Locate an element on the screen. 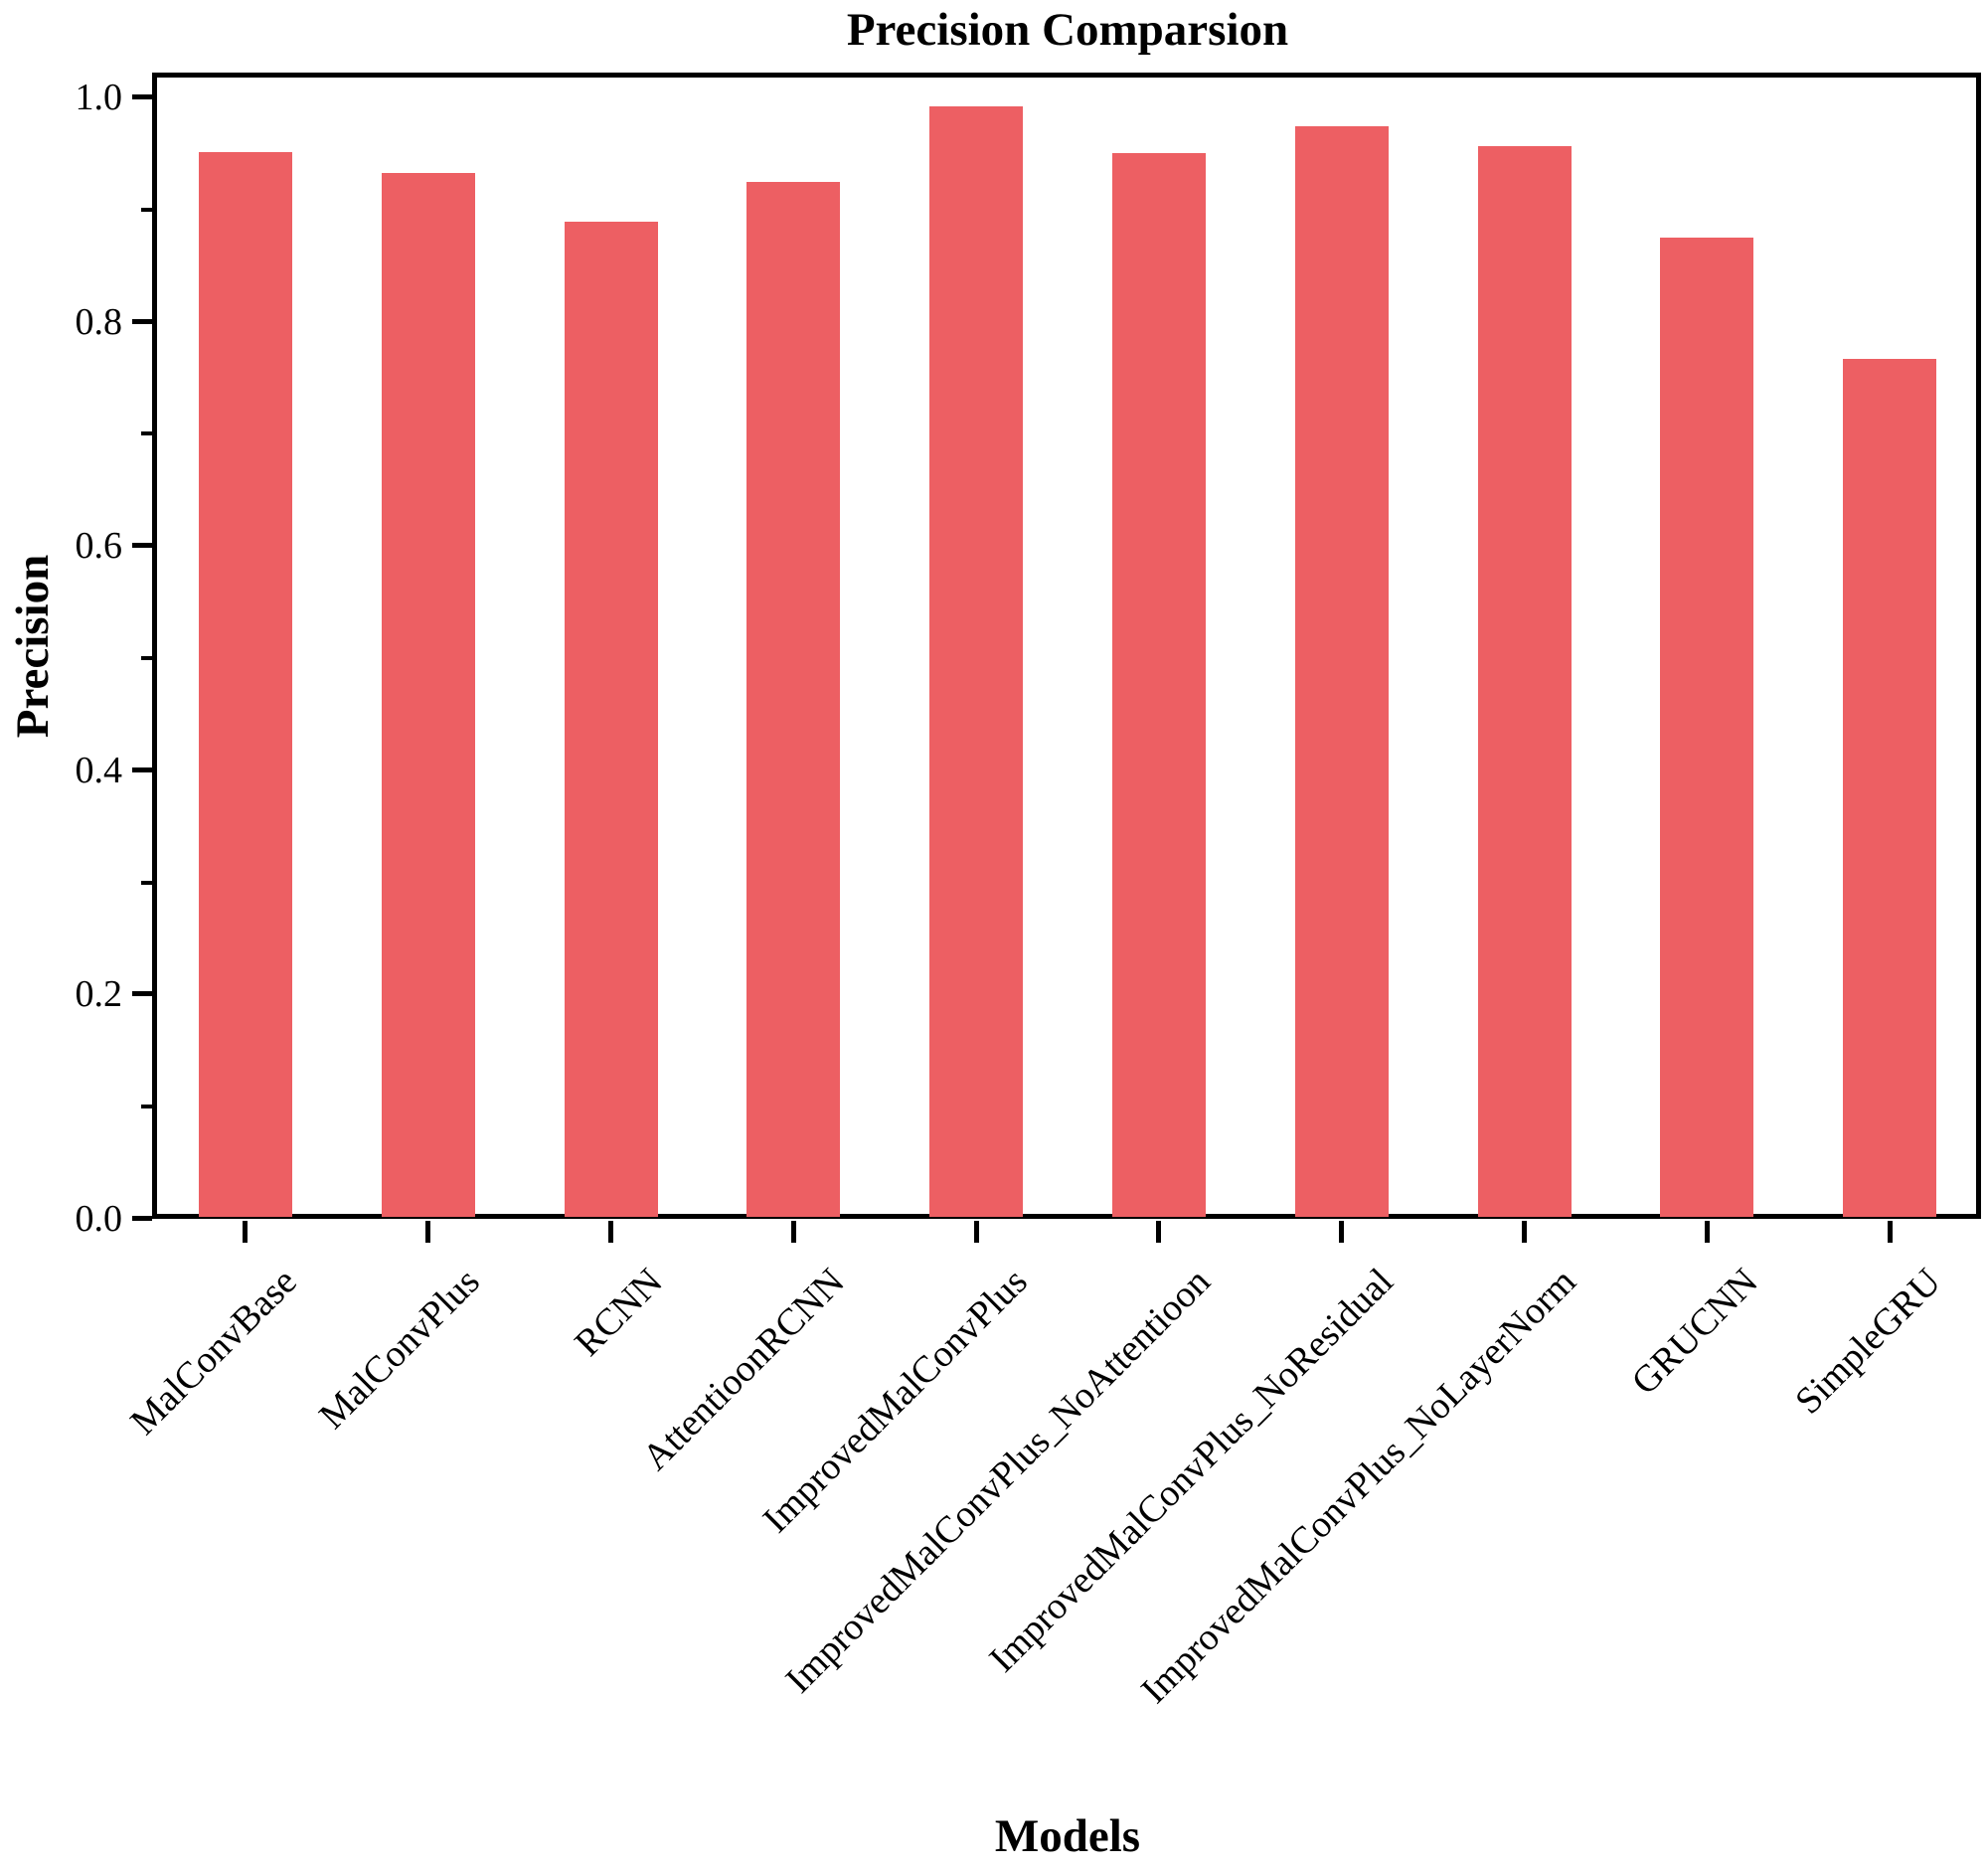 This screenshot has width=1988, height=1873. bar-AttentioonRCNN is located at coordinates (793, 699).